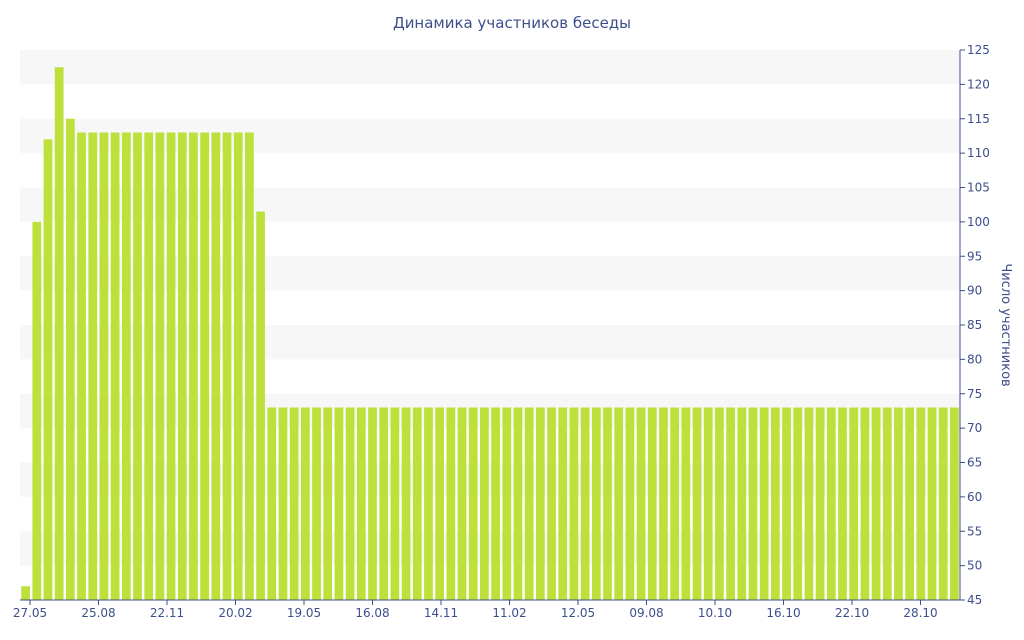  I want to click on y-tick-label: 50, so click(974, 566).